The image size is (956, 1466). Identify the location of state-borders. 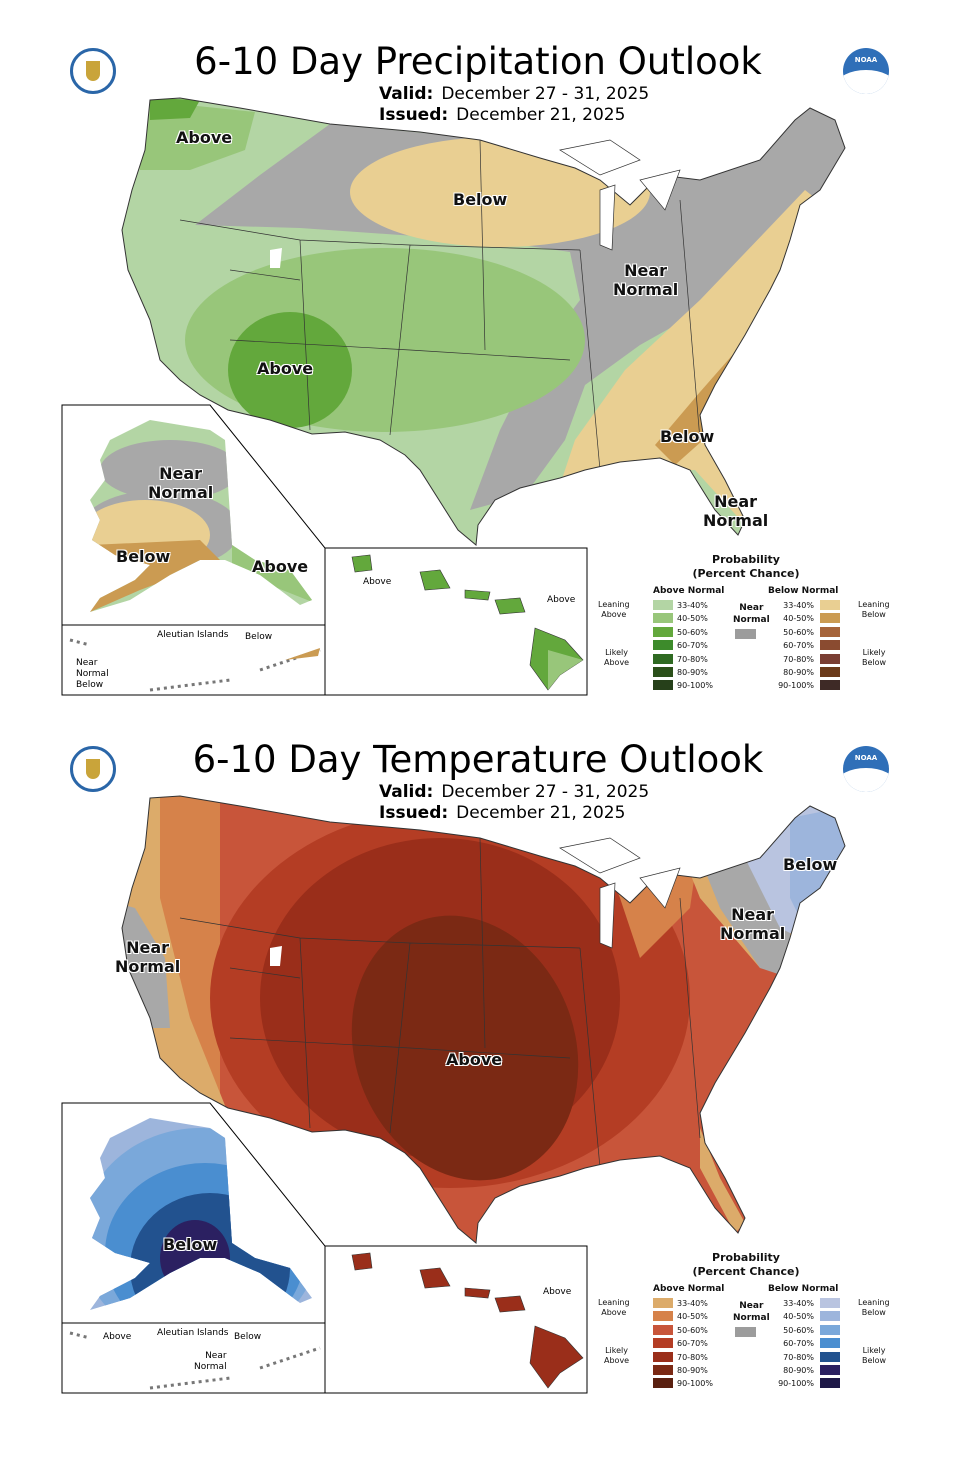
(440, 305).